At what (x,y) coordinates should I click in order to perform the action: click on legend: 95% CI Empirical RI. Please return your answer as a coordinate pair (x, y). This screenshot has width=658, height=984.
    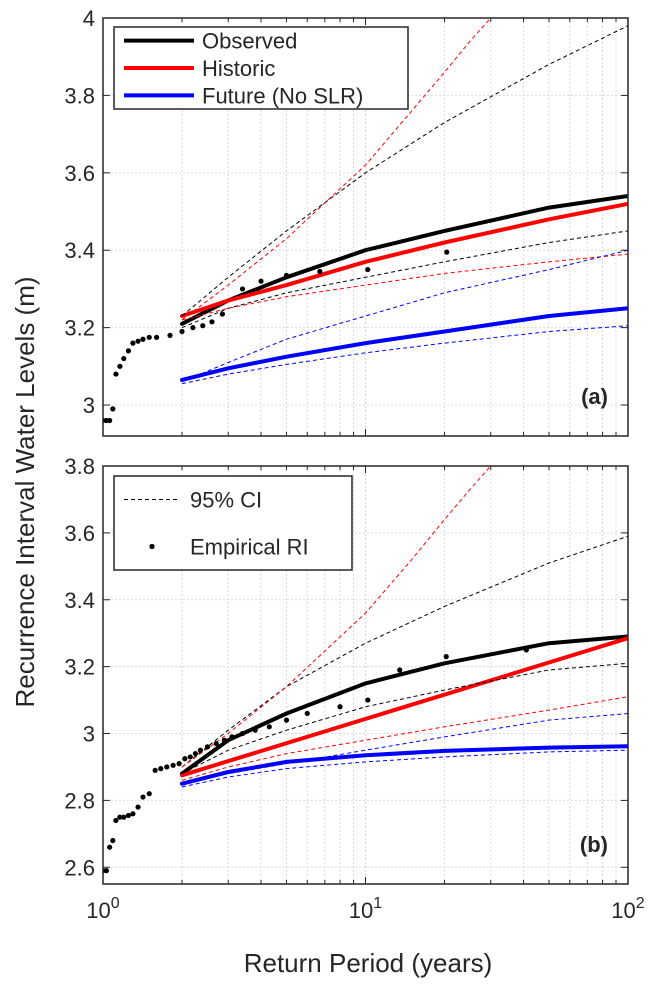
    Looking at the image, I should click on (233, 523).